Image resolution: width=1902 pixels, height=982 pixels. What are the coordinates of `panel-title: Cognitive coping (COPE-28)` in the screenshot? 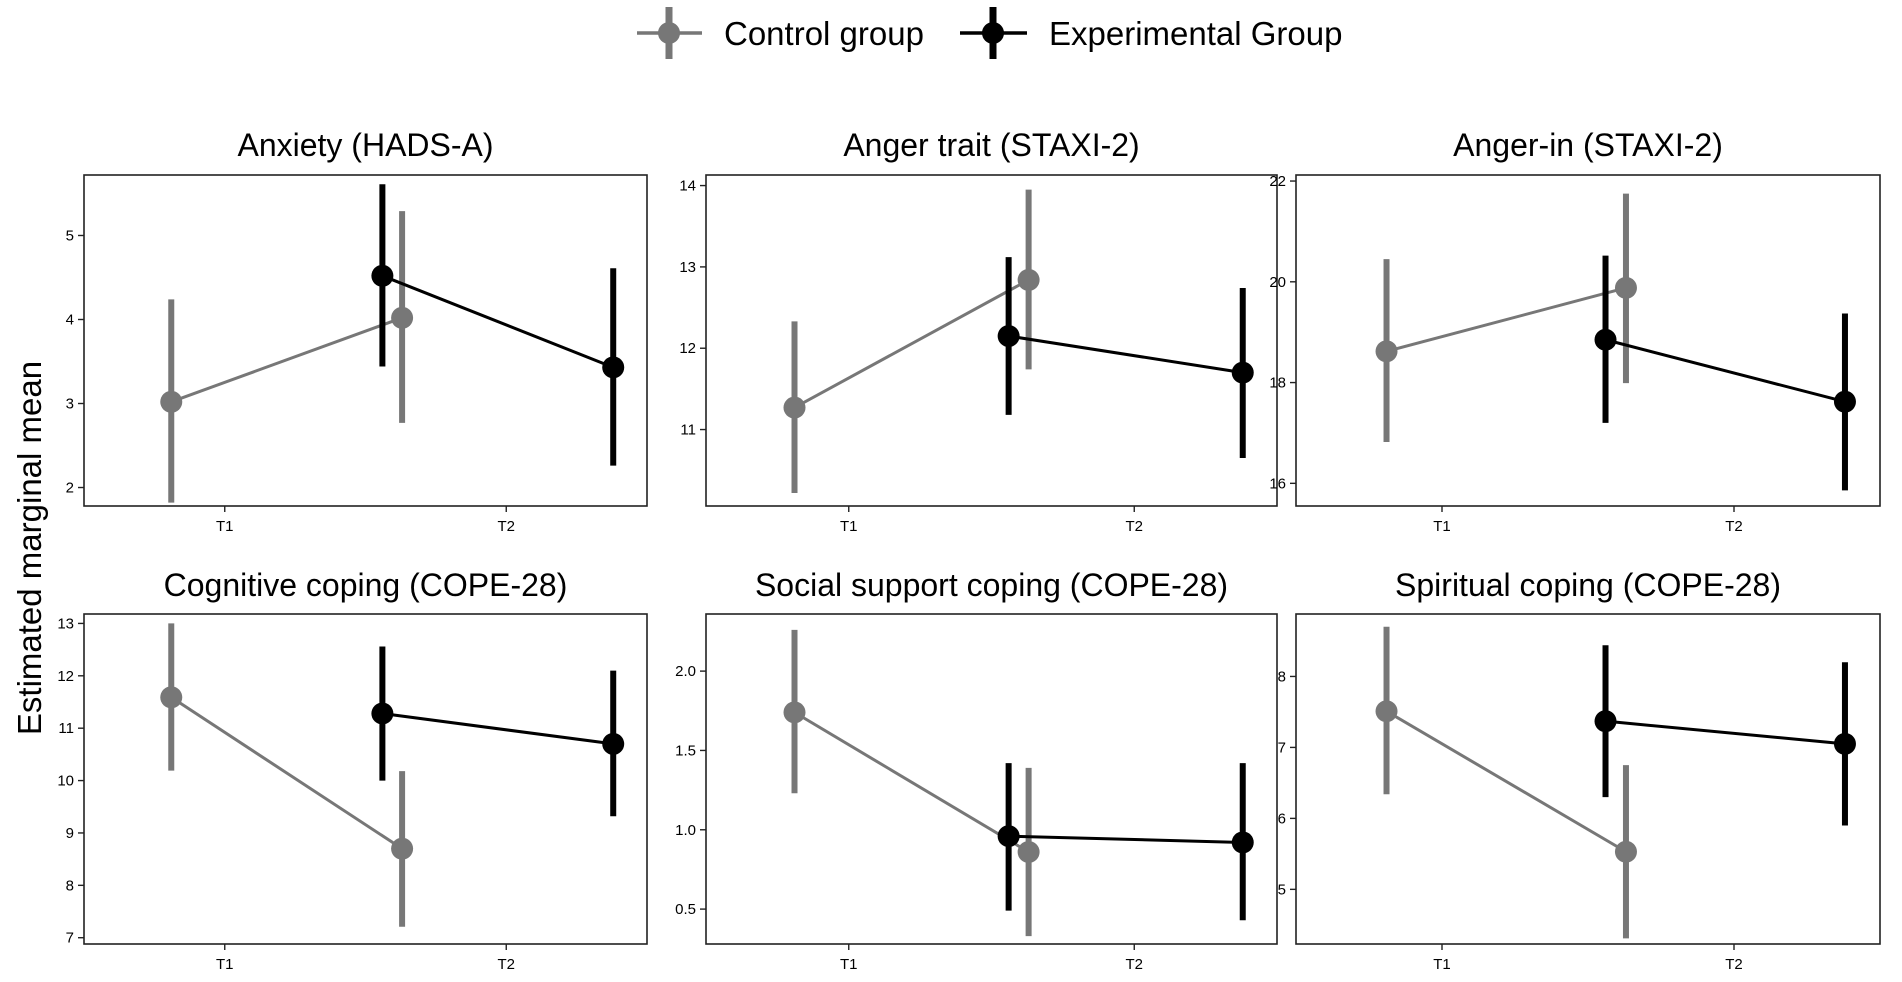 It's located at (366, 585).